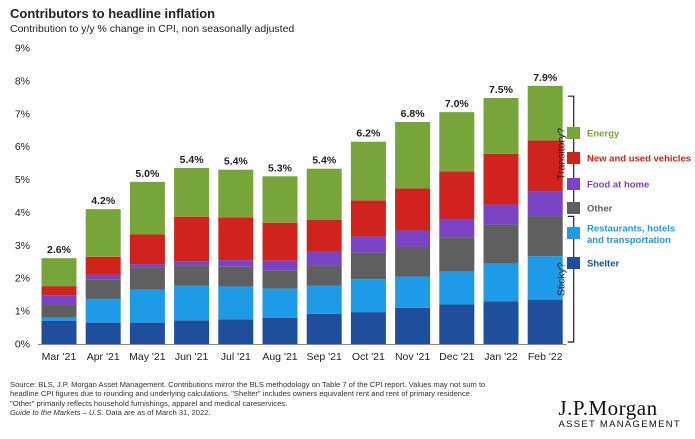 This screenshot has width=695, height=439. I want to click on legend-label-energy: Energy, so click(603, 134).